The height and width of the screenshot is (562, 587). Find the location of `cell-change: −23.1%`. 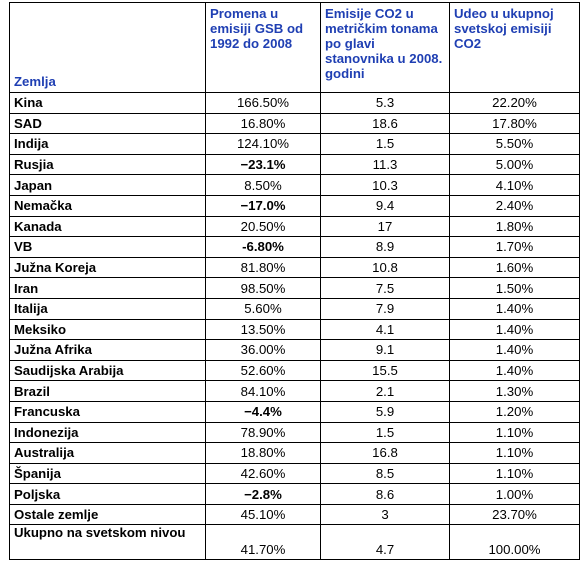

cell-change: −23.1% is located at coordinates (263, 164).